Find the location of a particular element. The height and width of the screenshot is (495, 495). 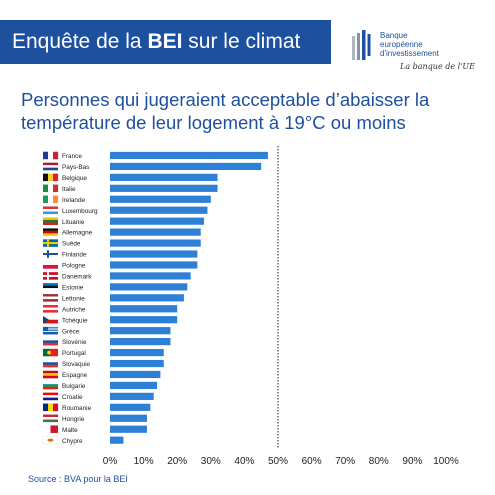

survey-banner: Enquête de la BEI sur le climat is located at coordinates (165, 42).